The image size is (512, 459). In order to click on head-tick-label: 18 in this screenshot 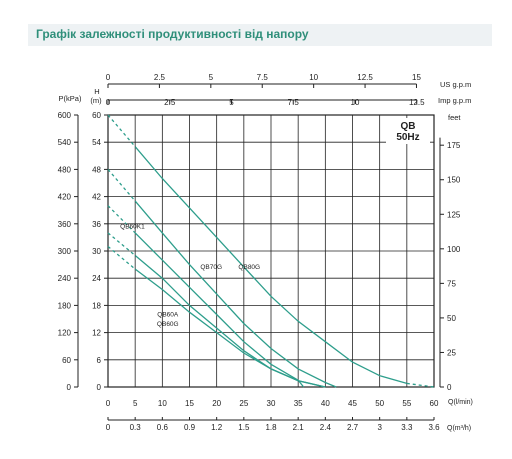, I will do `click(96, 305)`.